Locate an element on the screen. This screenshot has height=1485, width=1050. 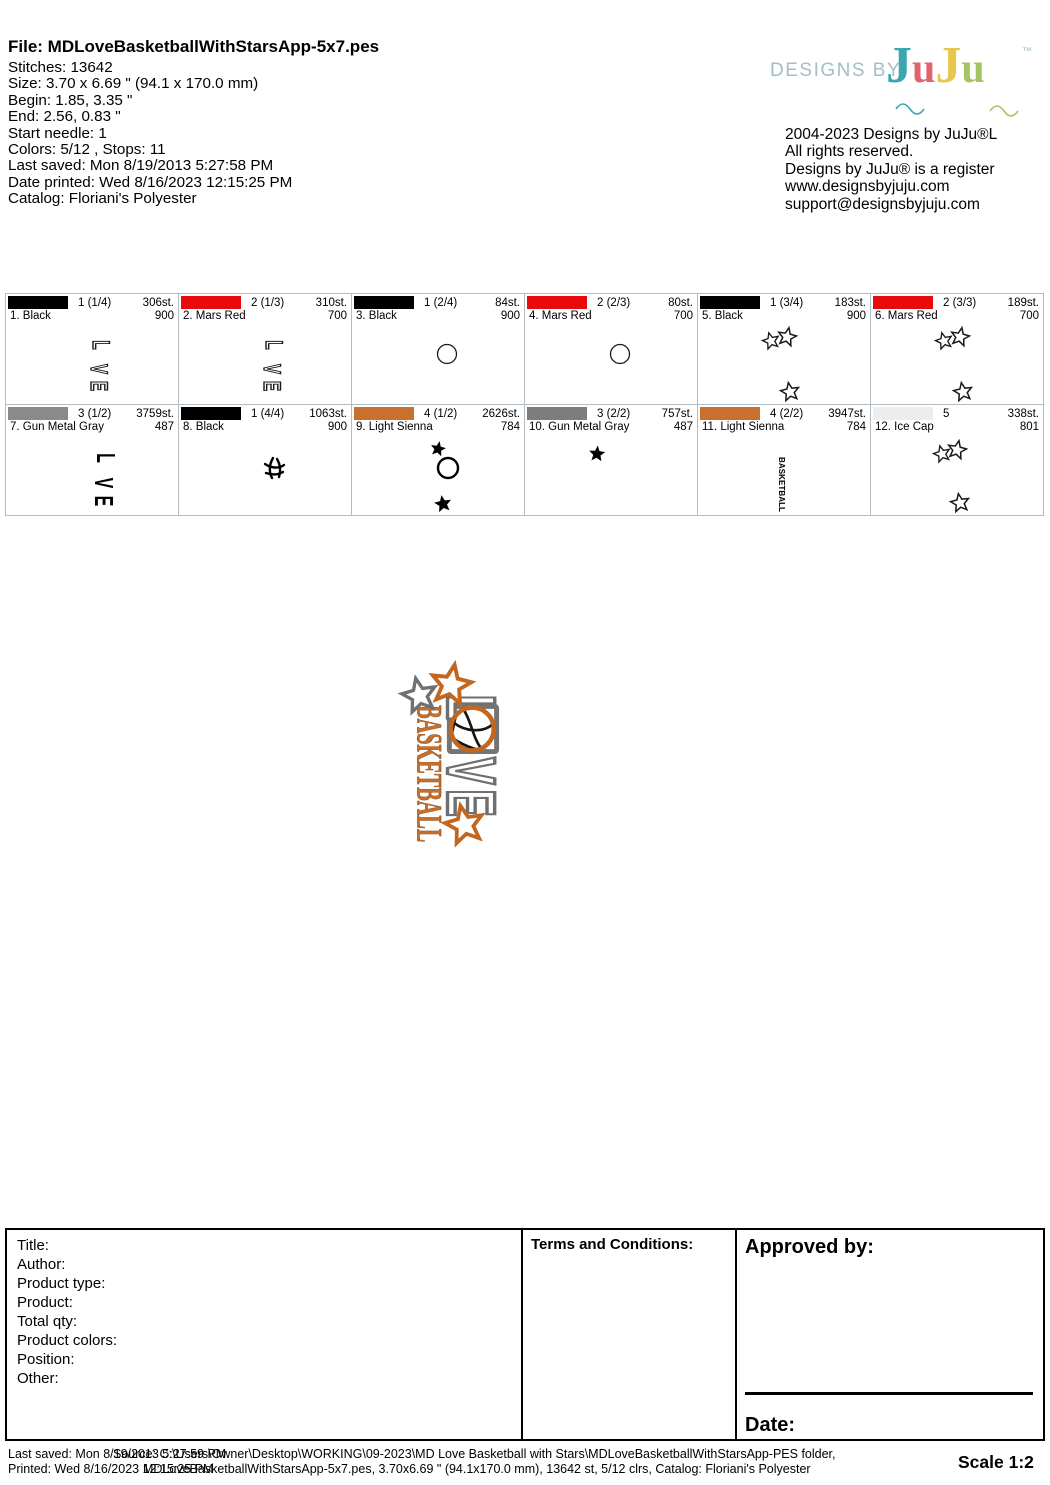
thread-name: 9. Light Sienna is located at coordinates (394, 427).